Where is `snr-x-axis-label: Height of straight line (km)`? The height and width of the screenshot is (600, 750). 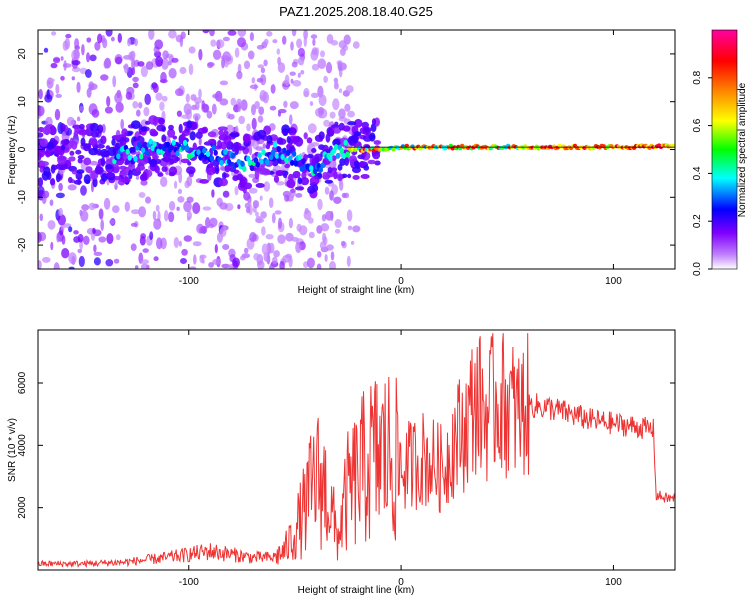 snr-x-axis-label: Height of straight line (km) is located at coordinates (356, 590).